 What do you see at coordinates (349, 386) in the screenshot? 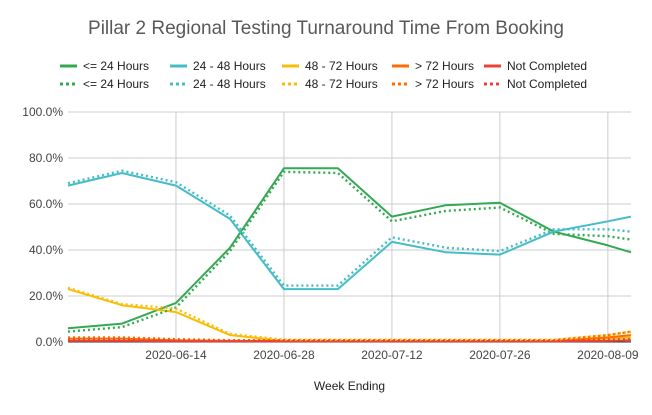
I see `x-axis-title: Week Ending` at bounding box center [349, 386].